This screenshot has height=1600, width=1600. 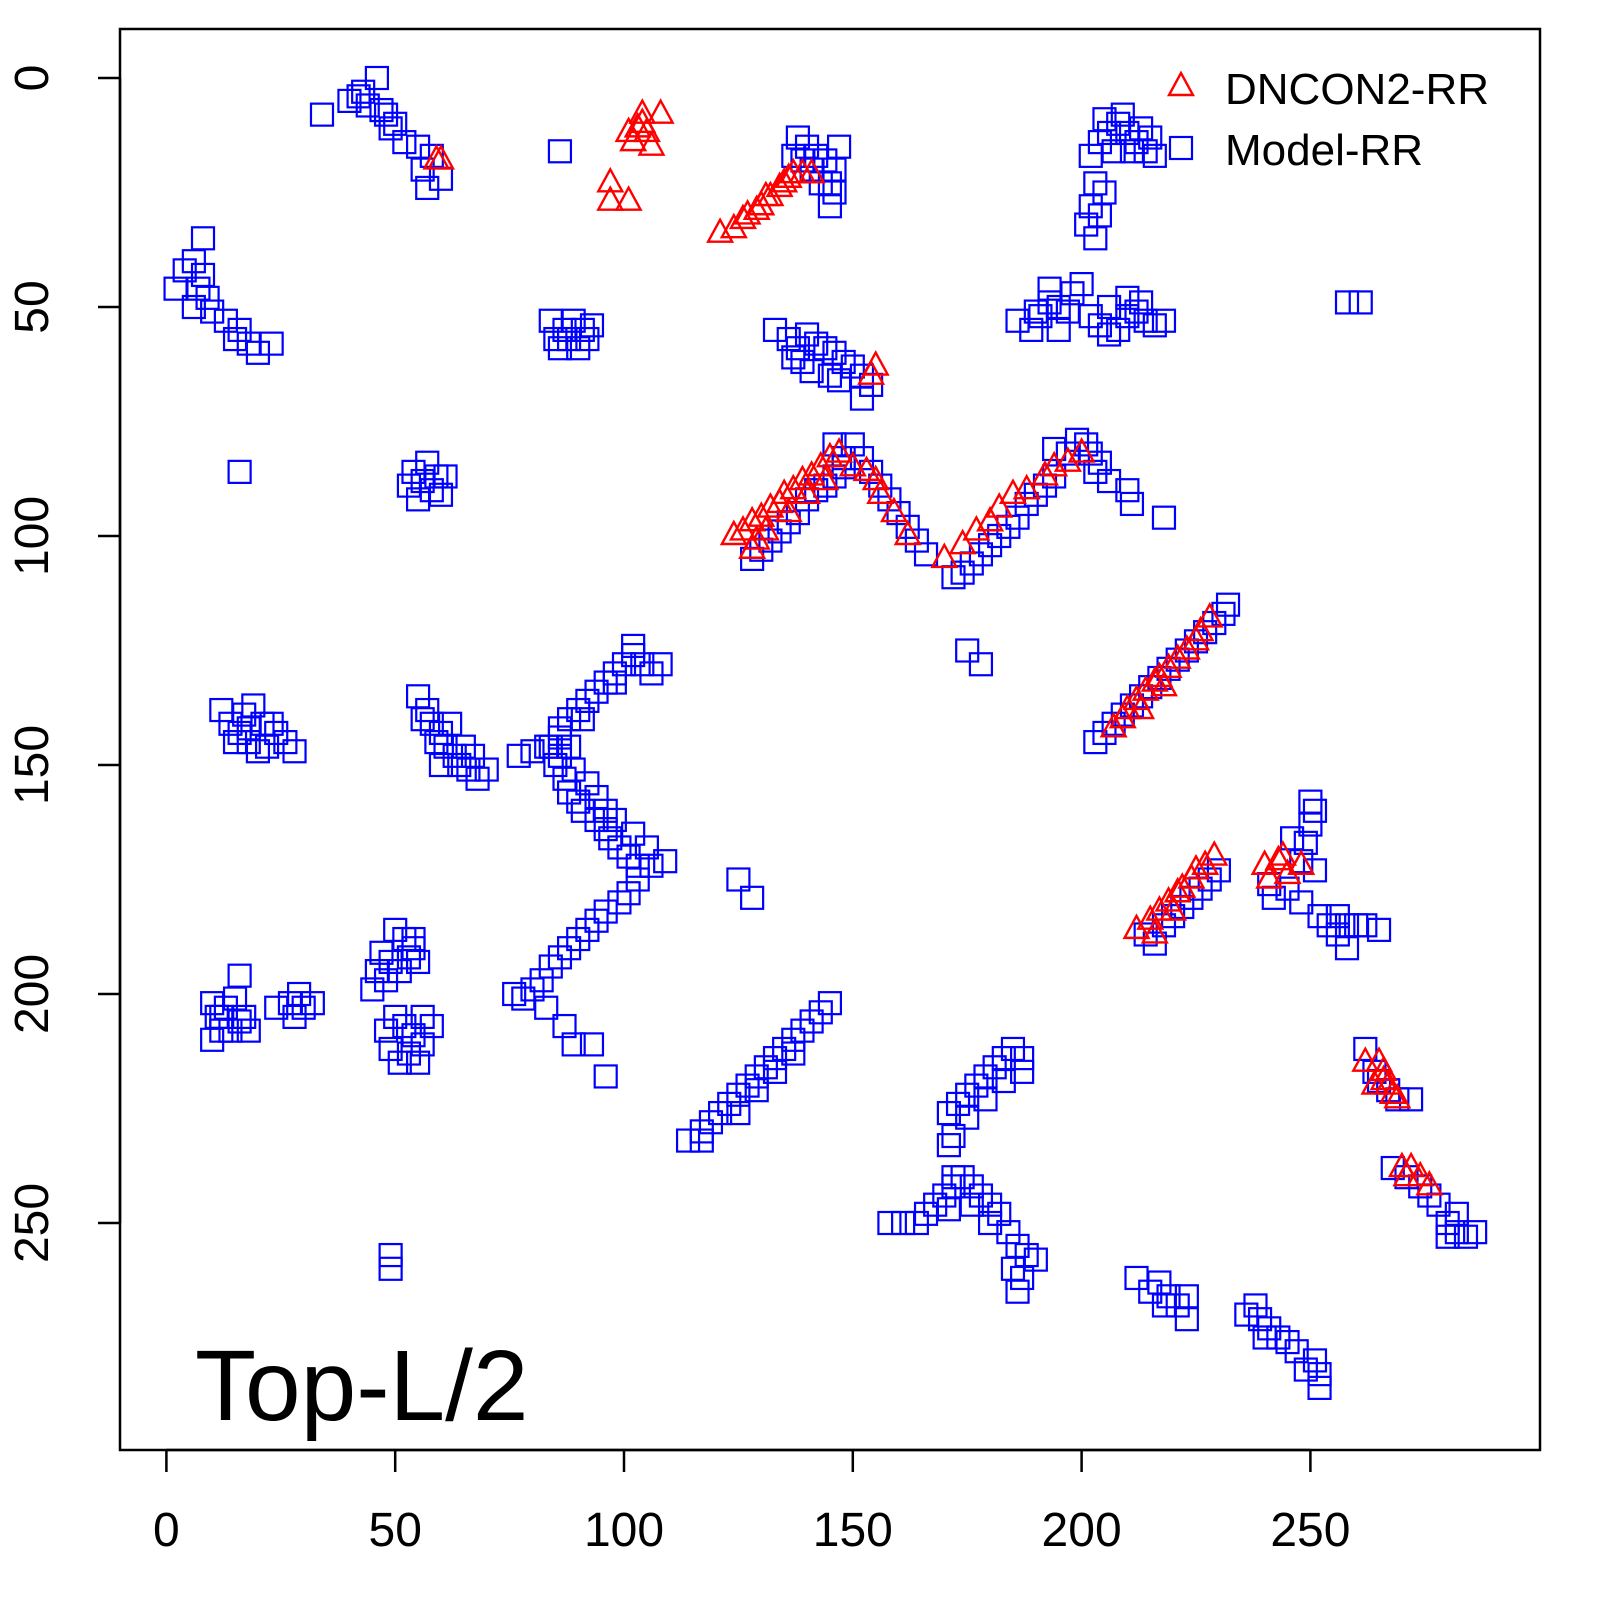 I want to click on x-tick-label: 100, so click(x=624, y=1530).